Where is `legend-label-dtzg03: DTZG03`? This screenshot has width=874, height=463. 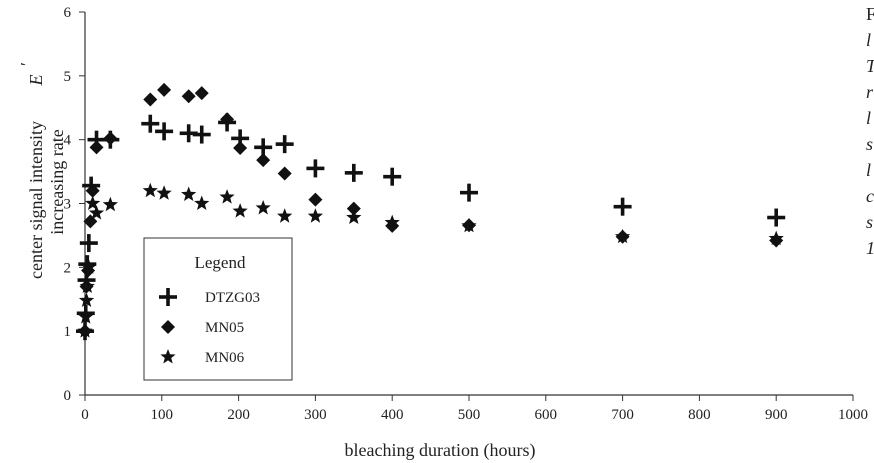
legend-label-dtzg03: DTZG03 is located at coordinates (232, 298).